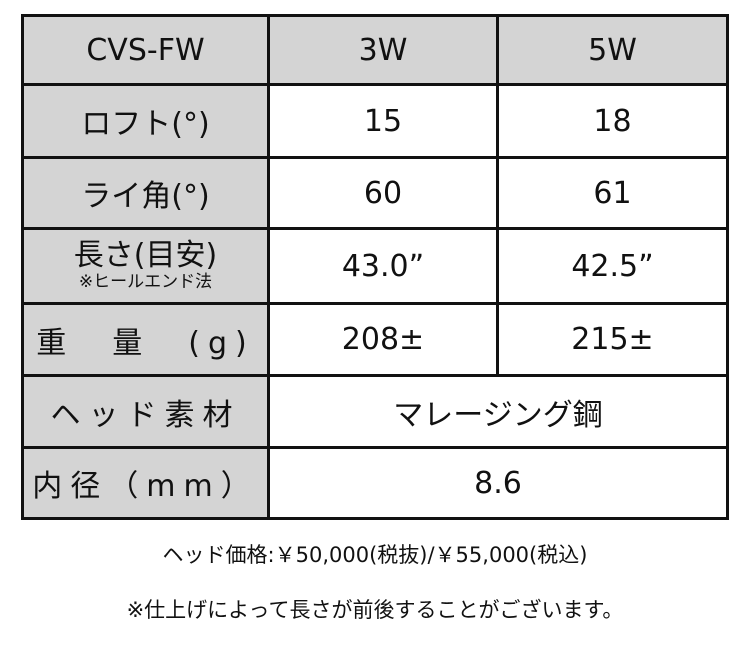 This screenshot has width=750, height=668. Describe the element at coordinates (383, 339) in the screenshot. I see `cell-3w: 208±` at that location.